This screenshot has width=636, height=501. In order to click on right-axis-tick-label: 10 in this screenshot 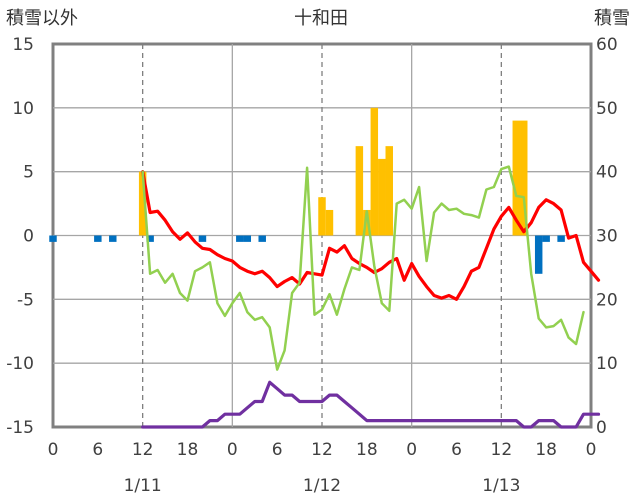, I will do `click(607, 364)`.